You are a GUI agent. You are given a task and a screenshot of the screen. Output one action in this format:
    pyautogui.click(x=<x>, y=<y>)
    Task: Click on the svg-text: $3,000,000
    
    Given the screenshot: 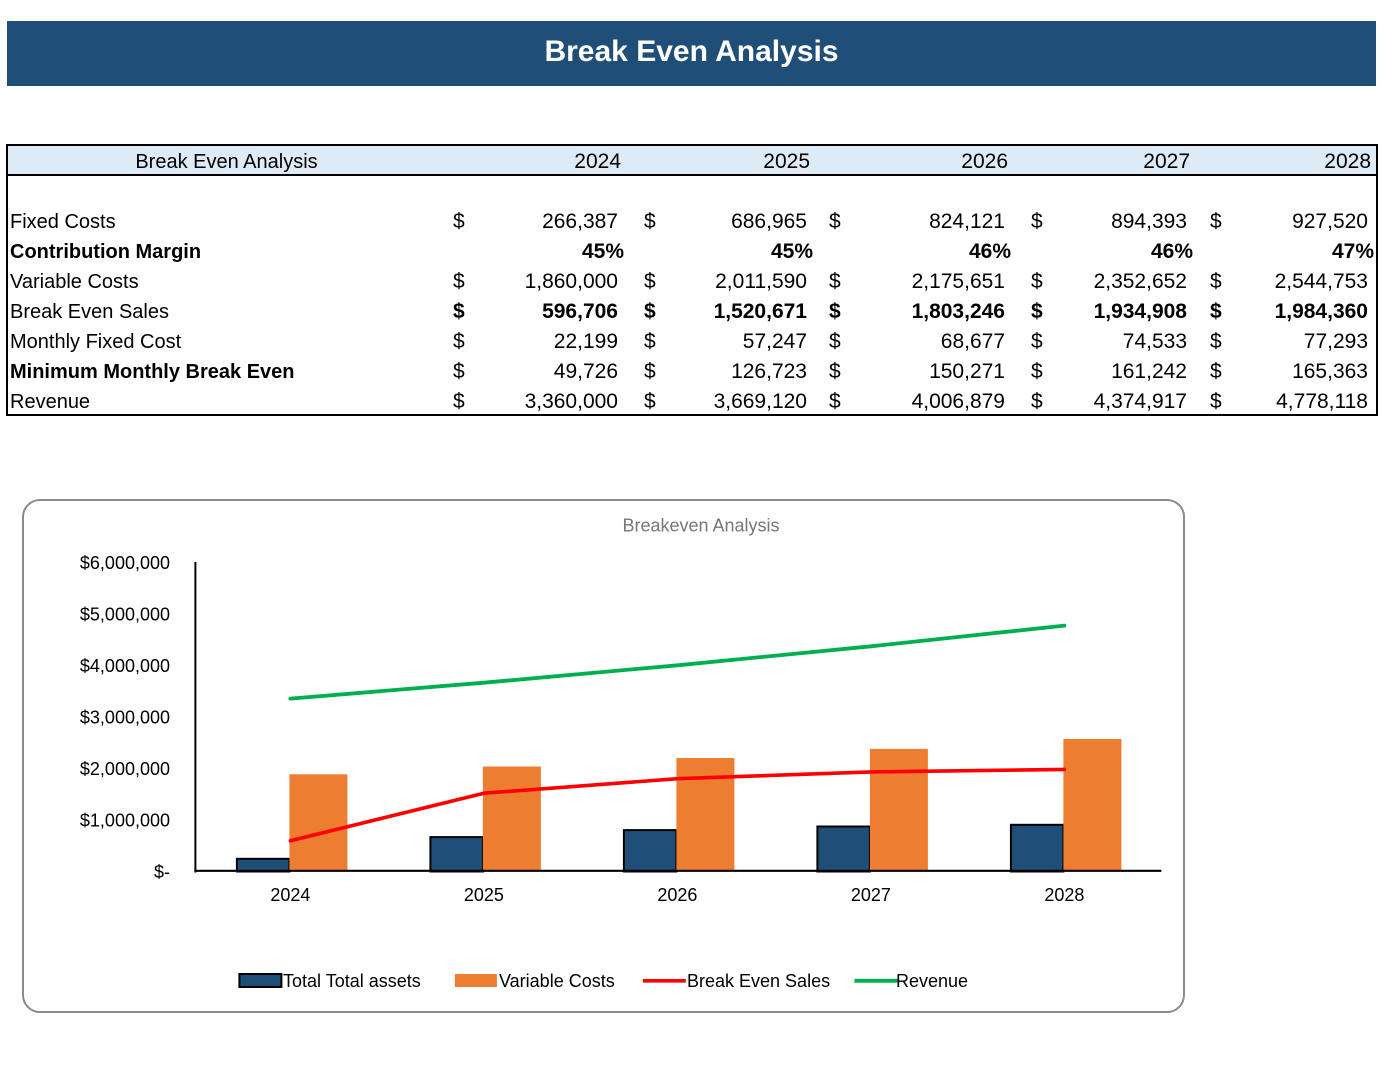 What is the action you would take?
    pyautogui.click(x=125, y=718)
    